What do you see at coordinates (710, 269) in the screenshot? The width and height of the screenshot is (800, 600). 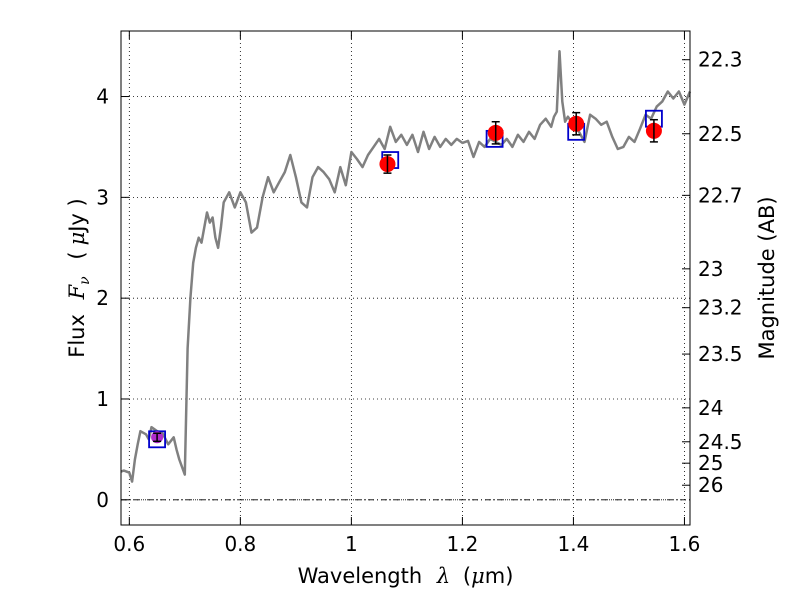 I see `right-tick-label: 23` at bounding box center [710, 269].